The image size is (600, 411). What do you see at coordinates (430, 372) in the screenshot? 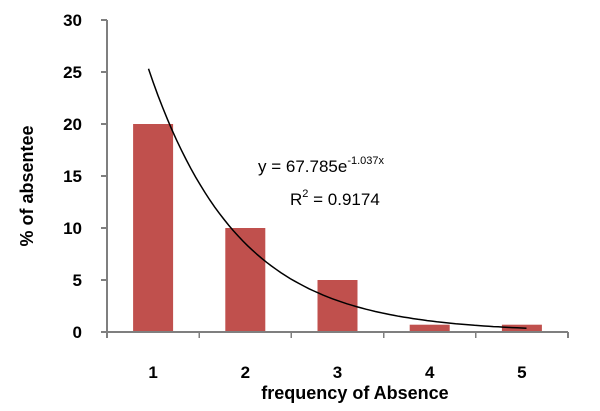
I see `x-tick-label-4: 4` at bounding box center [430, 372].